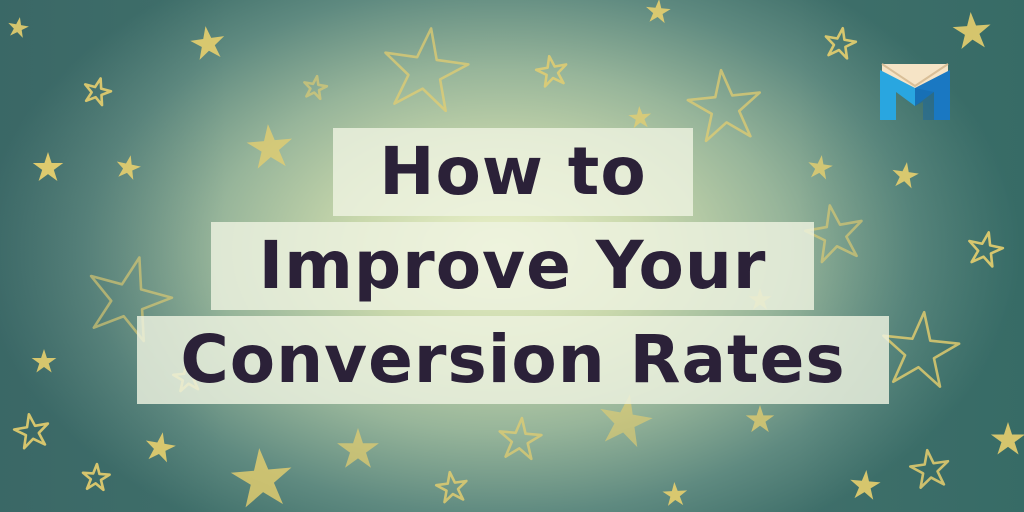 The image size is (1024, 512). I want to click on title-line-1: How to, so click(513, 172).